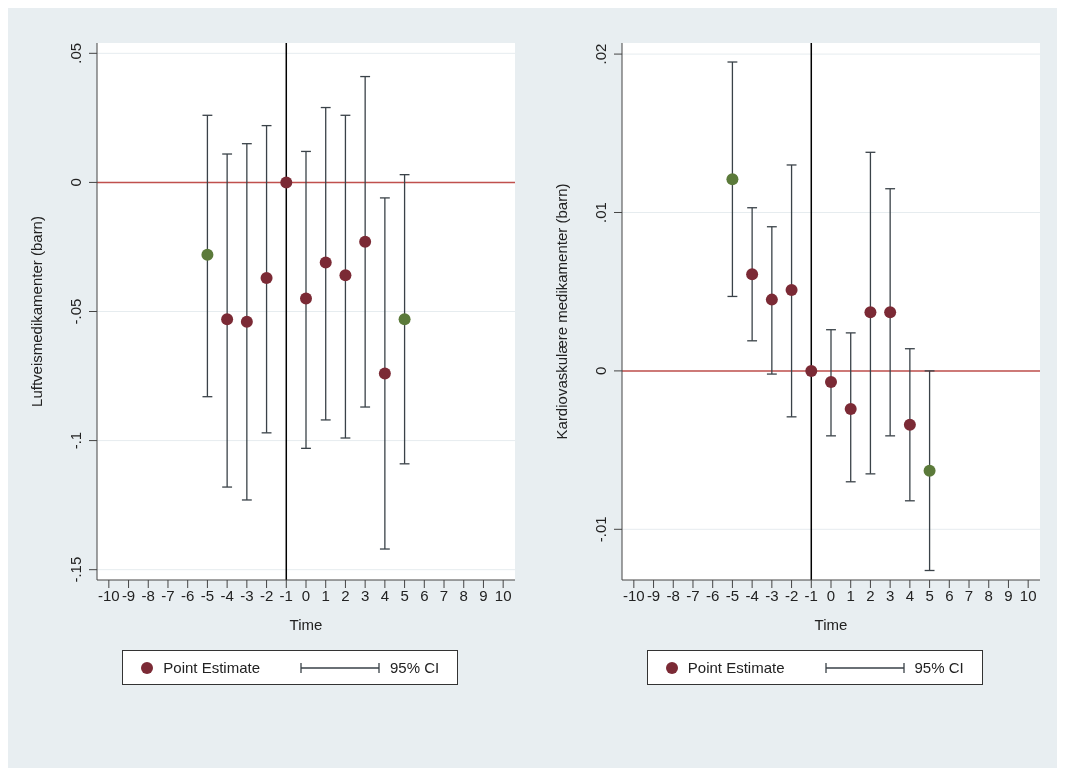  What do you see at coordinates (600, 54) in the screenshot?
I see `y-tick-label: .02` at bounding box center [600, 54].